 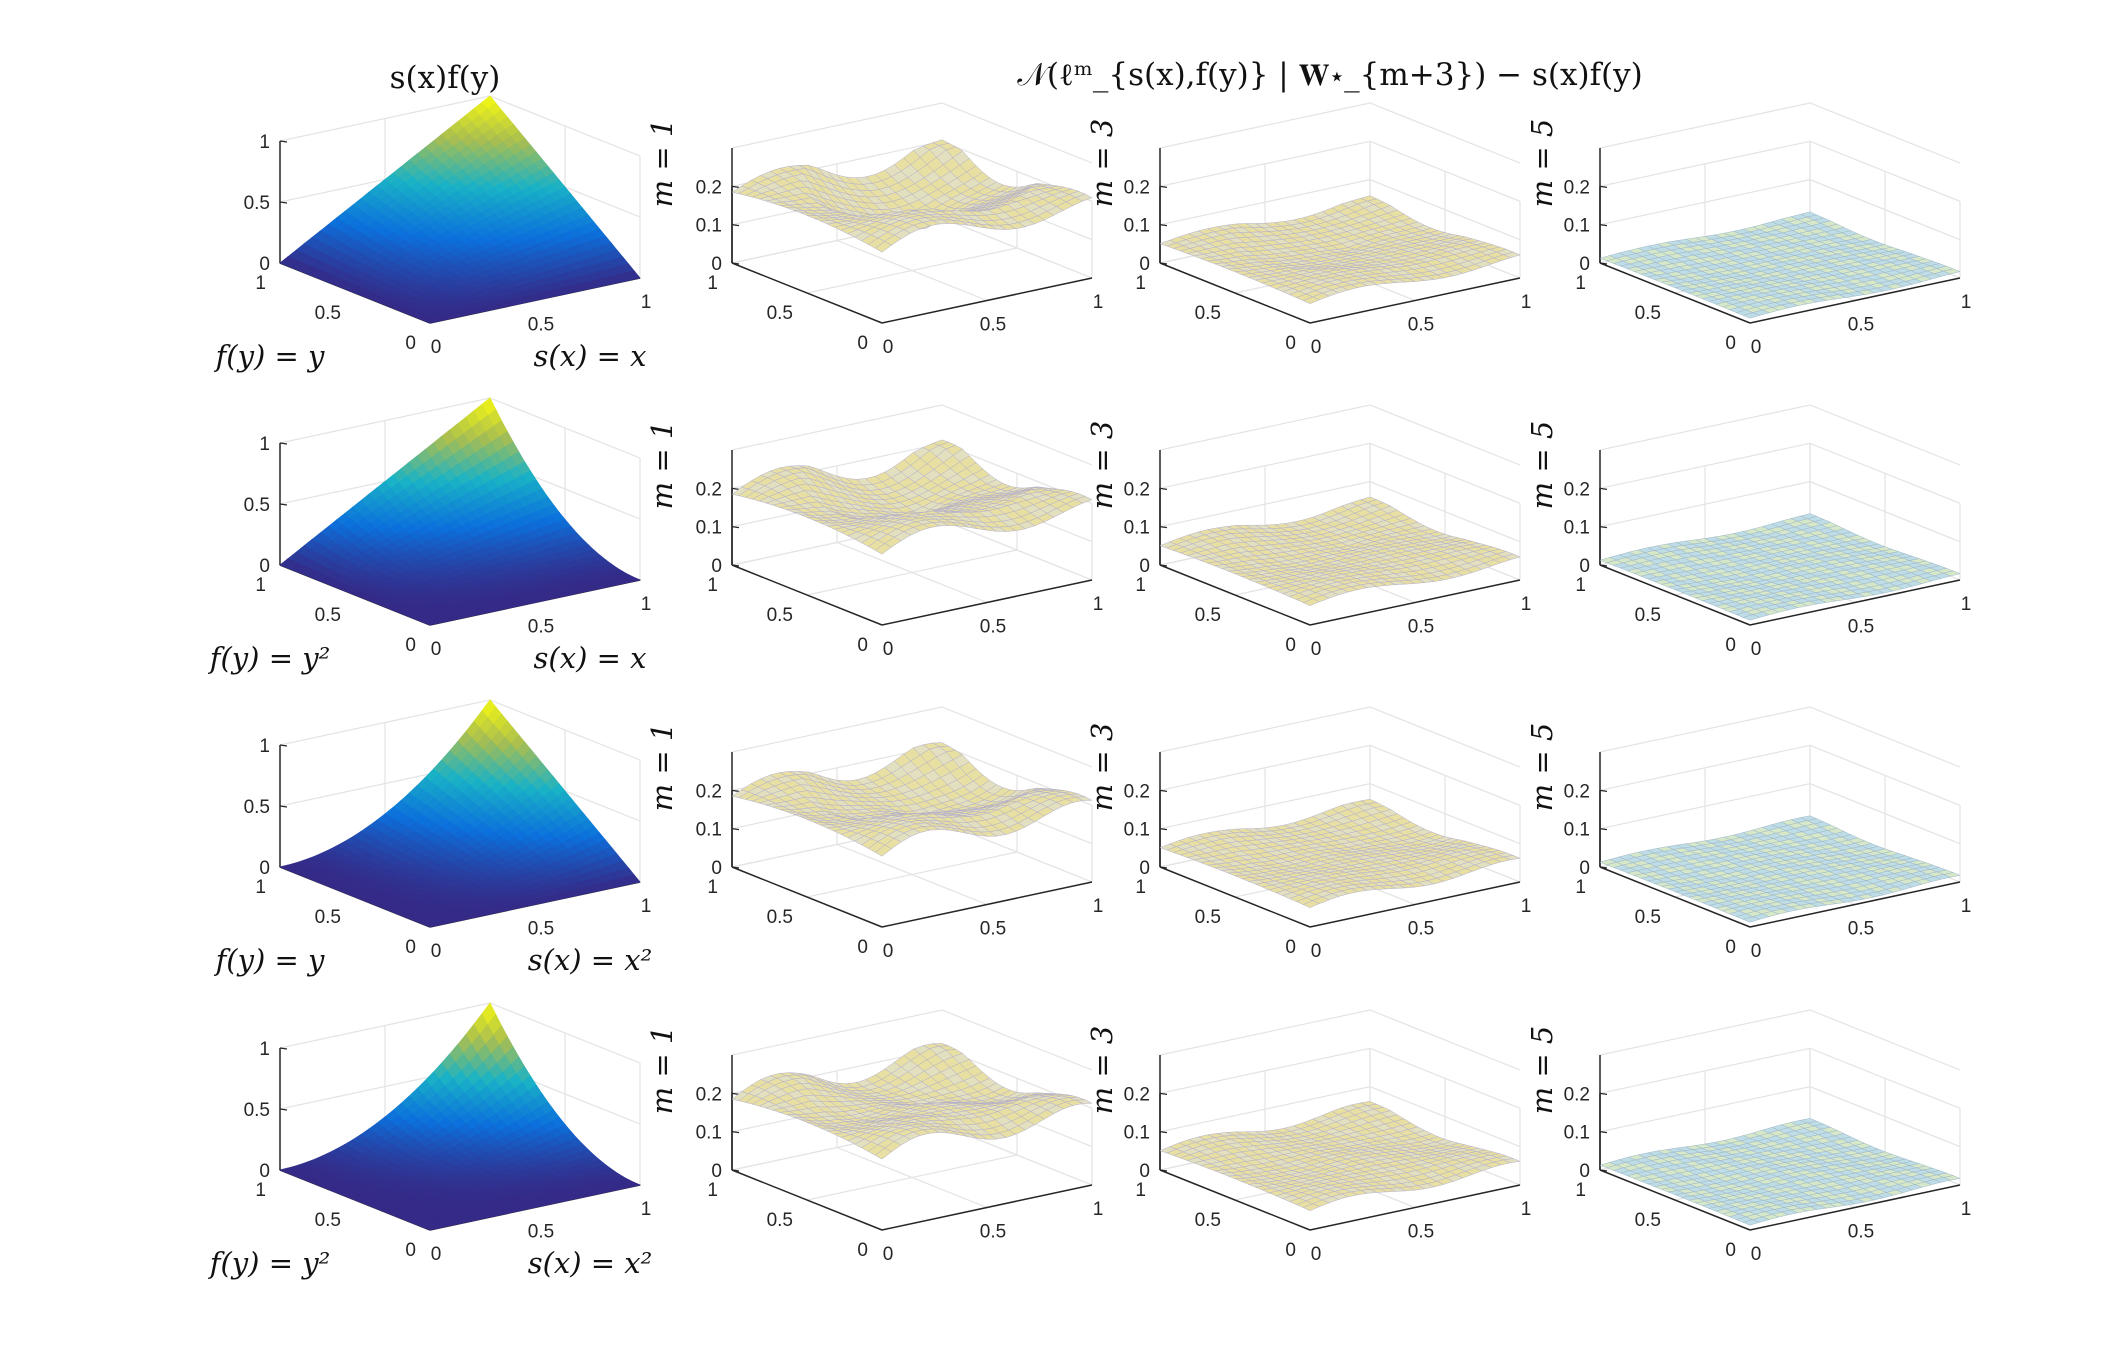 What do you see at coordinates (257, 807) in the screenshot?
I see `target-r3-z-tick-label: 0.5` at bounding box center [257, 807].